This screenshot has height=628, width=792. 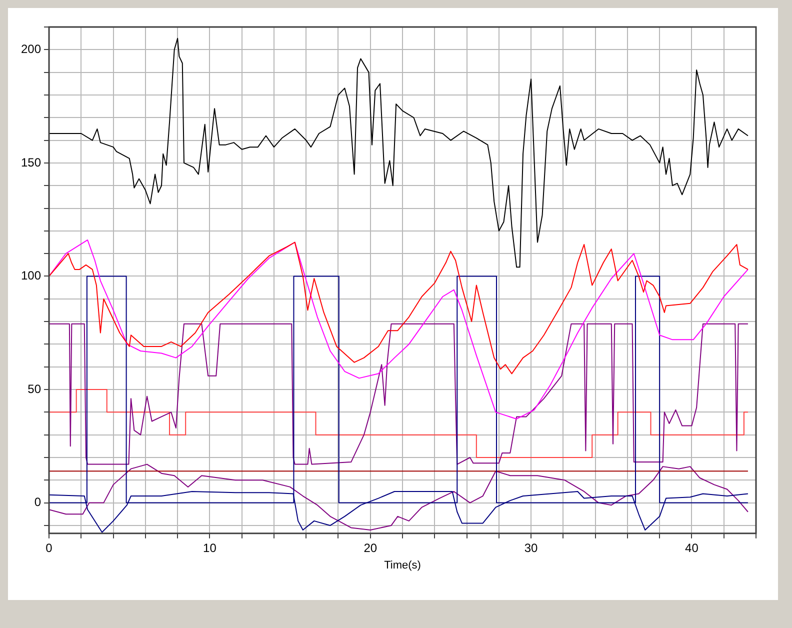 I want to click on y-tick-label: 150, so click(x=31, y=162).